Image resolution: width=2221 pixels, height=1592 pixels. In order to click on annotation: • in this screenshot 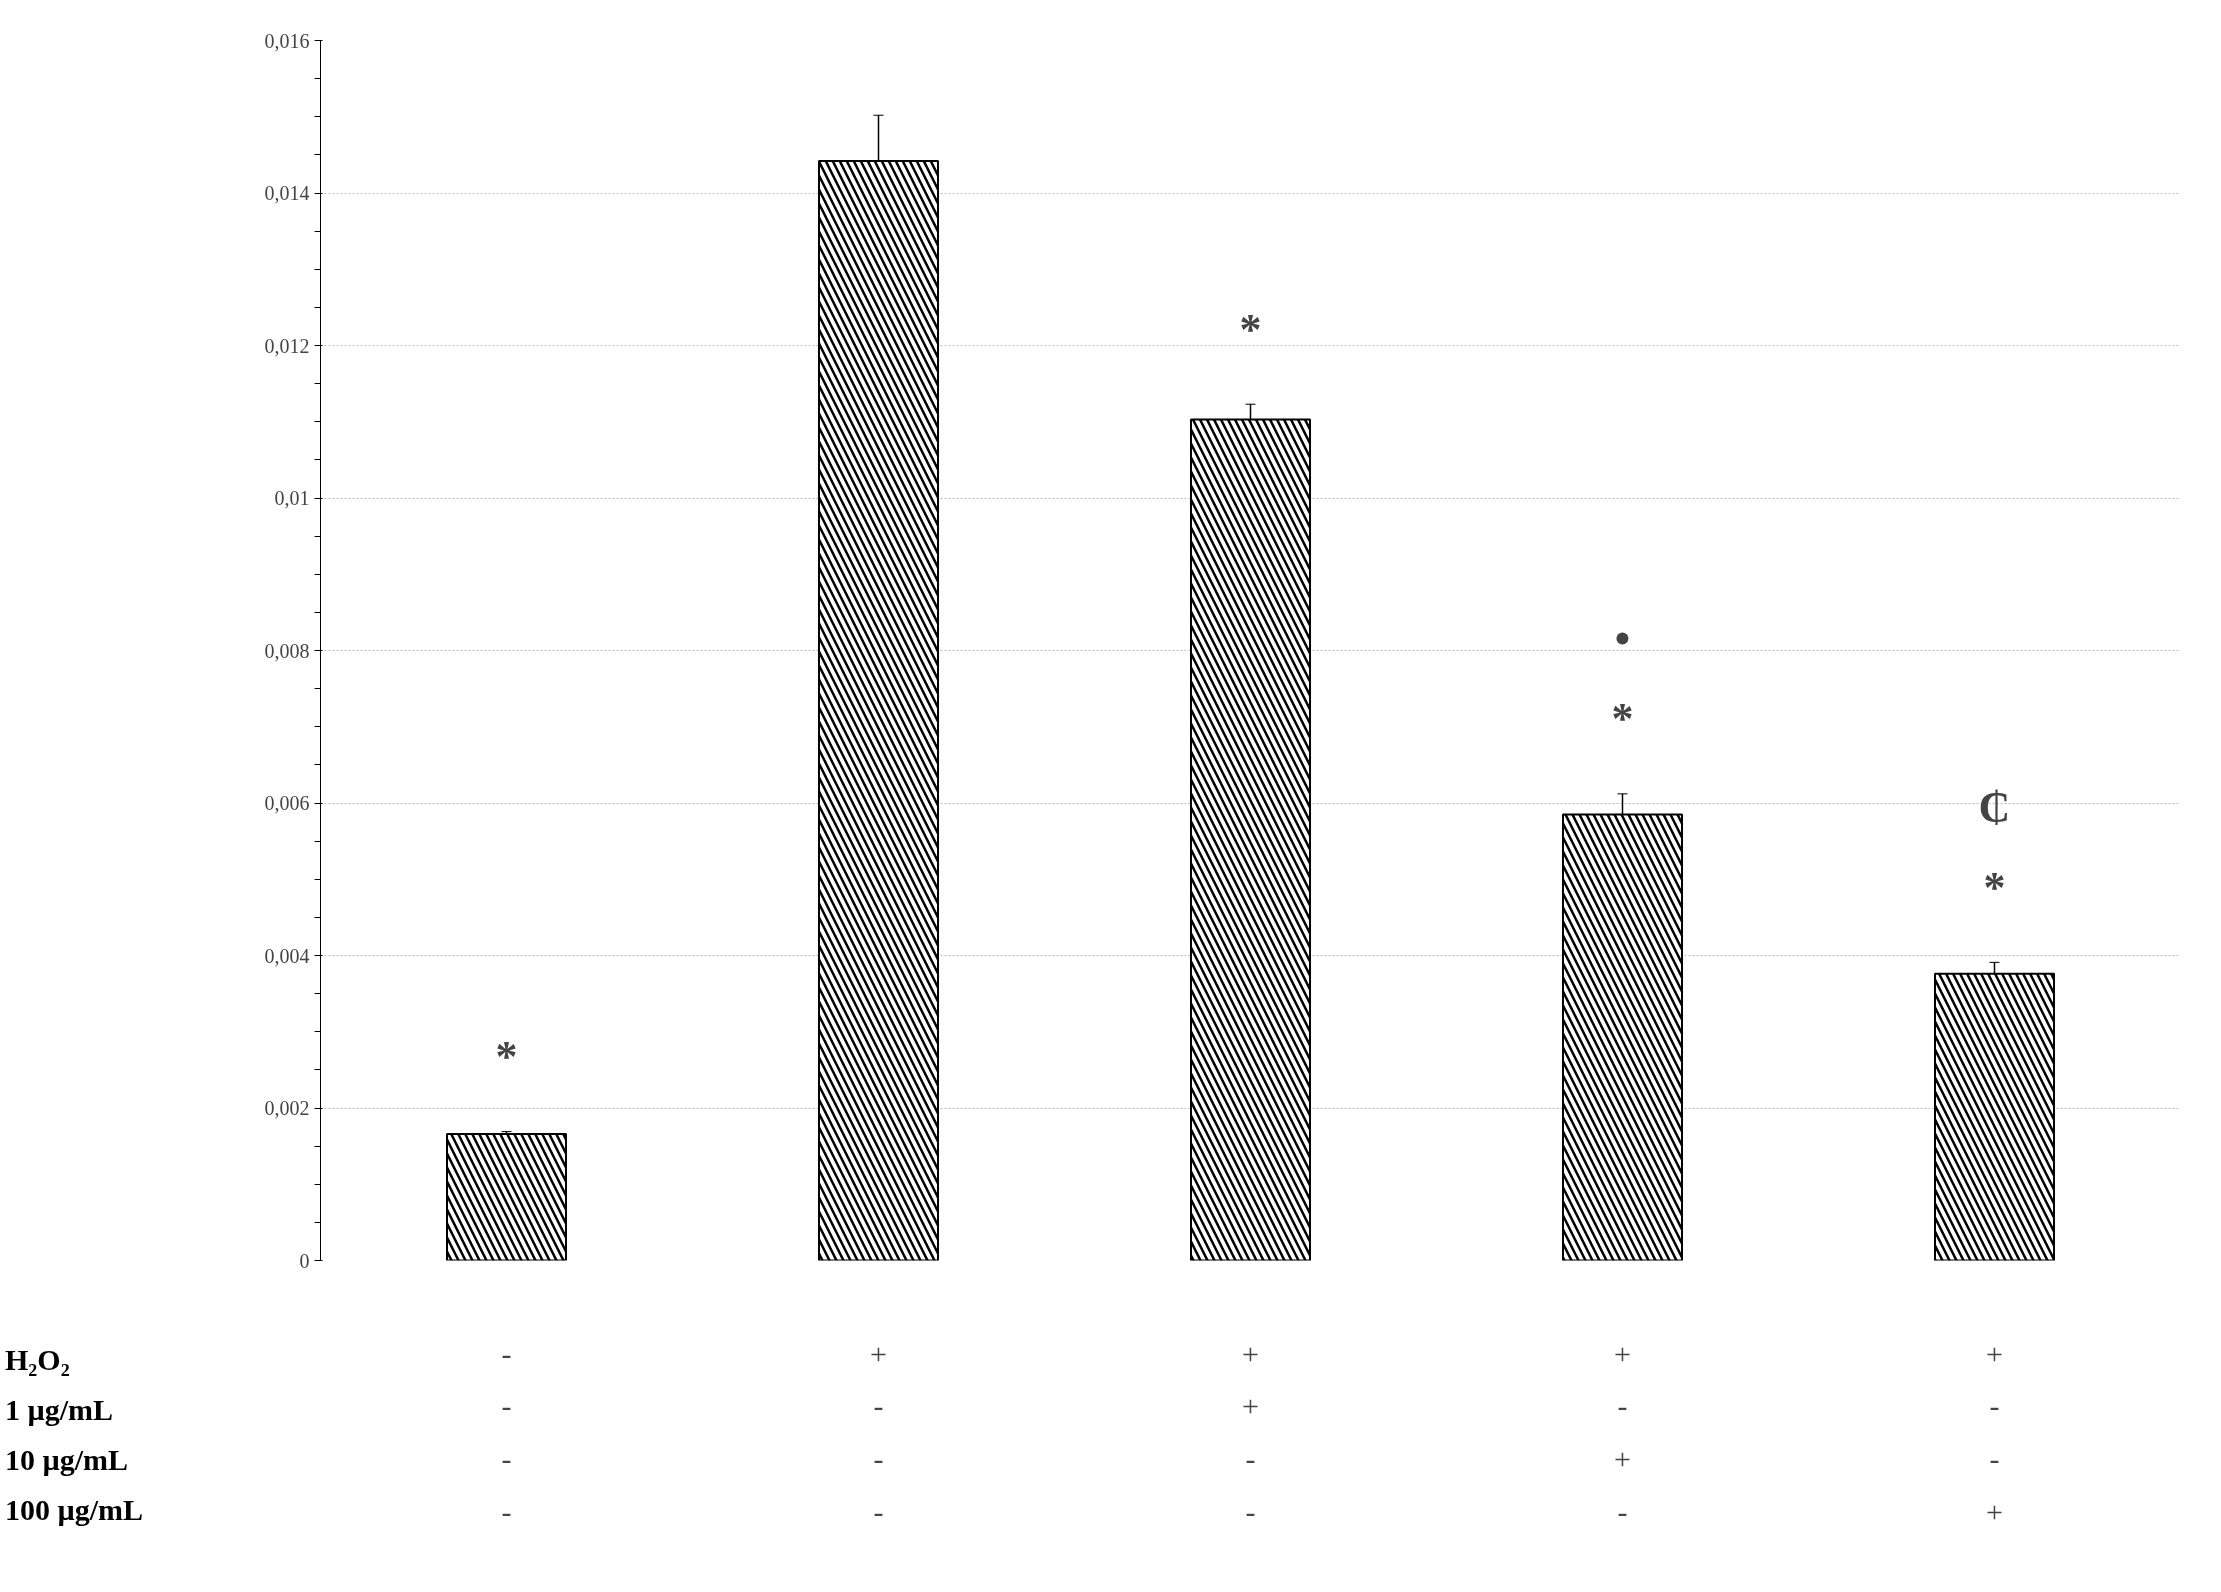, I will do `click(1622, 639)`.